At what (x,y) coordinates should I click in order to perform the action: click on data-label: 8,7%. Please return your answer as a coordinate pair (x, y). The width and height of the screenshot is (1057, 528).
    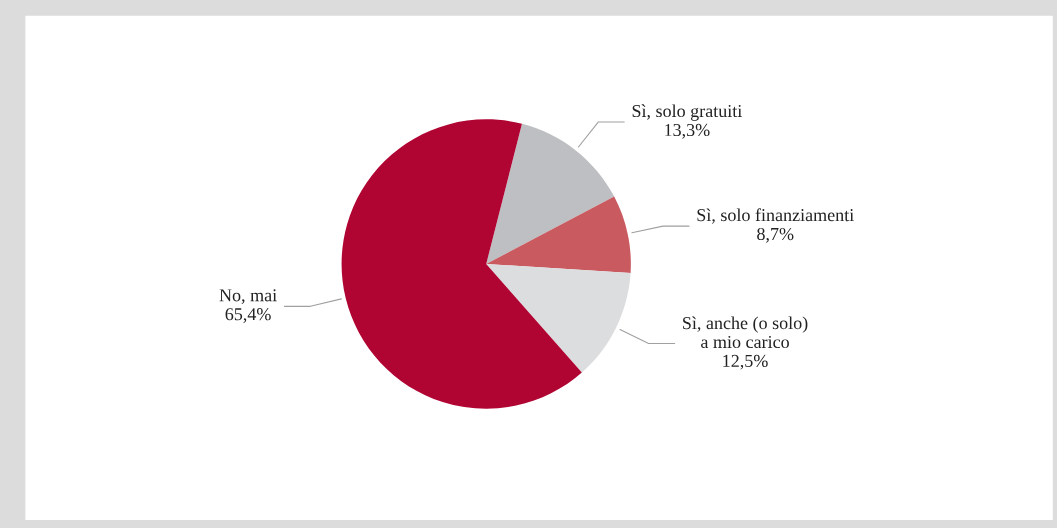
    Looking at the image, I should click on (775, 235).